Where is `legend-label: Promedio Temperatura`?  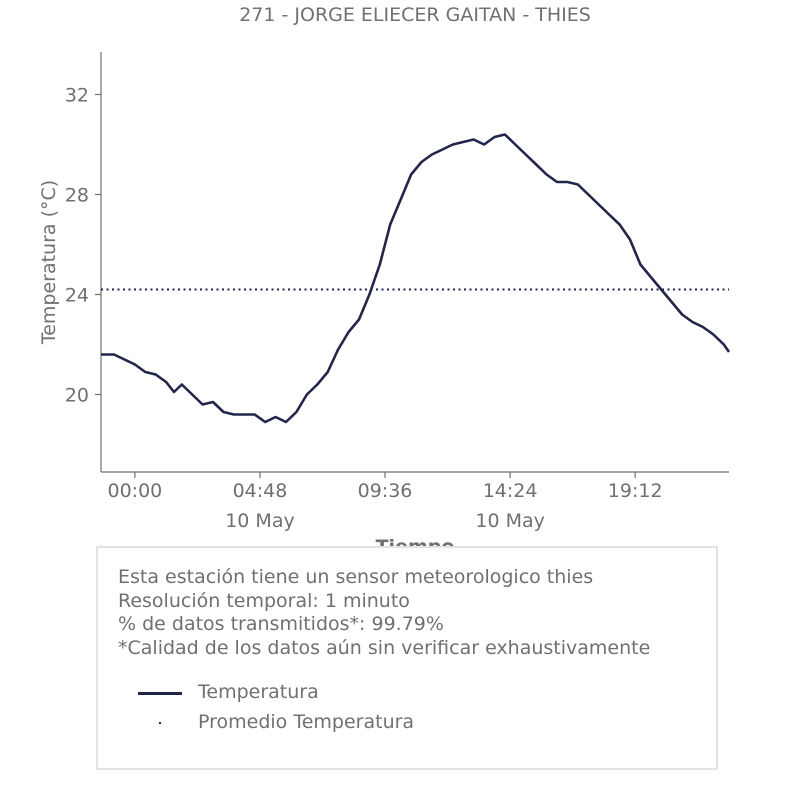
legend-label: Promedio Temperatura is located at coordinates (306, 722).